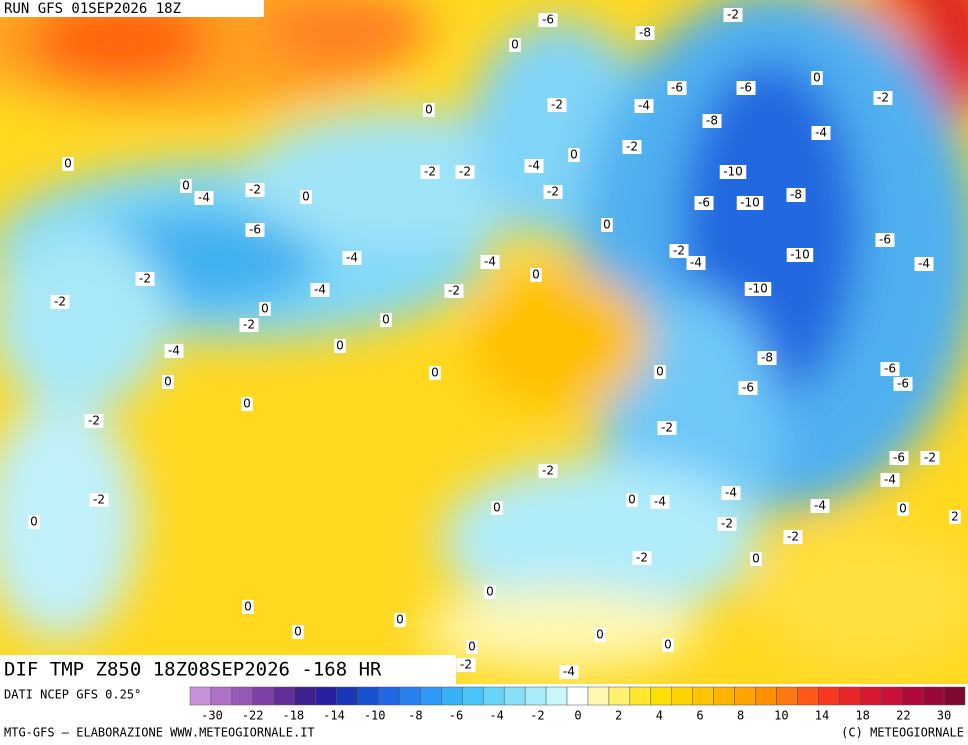 This screenshot has height=745, width=968. What do you see at coordinates (72, 695) in the screenshot?
I see `source-text: DATI NCEP GFS 0.25°` at bounding box center [72, 695].